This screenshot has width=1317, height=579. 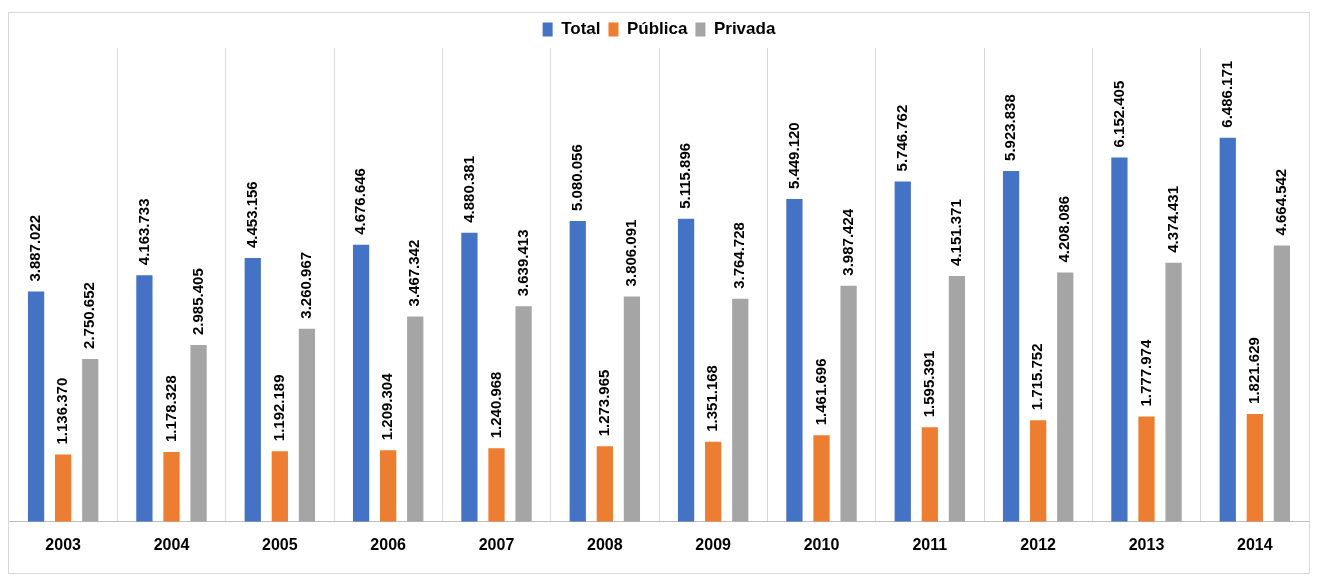 I want to click on x-tick-label: 2008, so click(x=605, y=544).